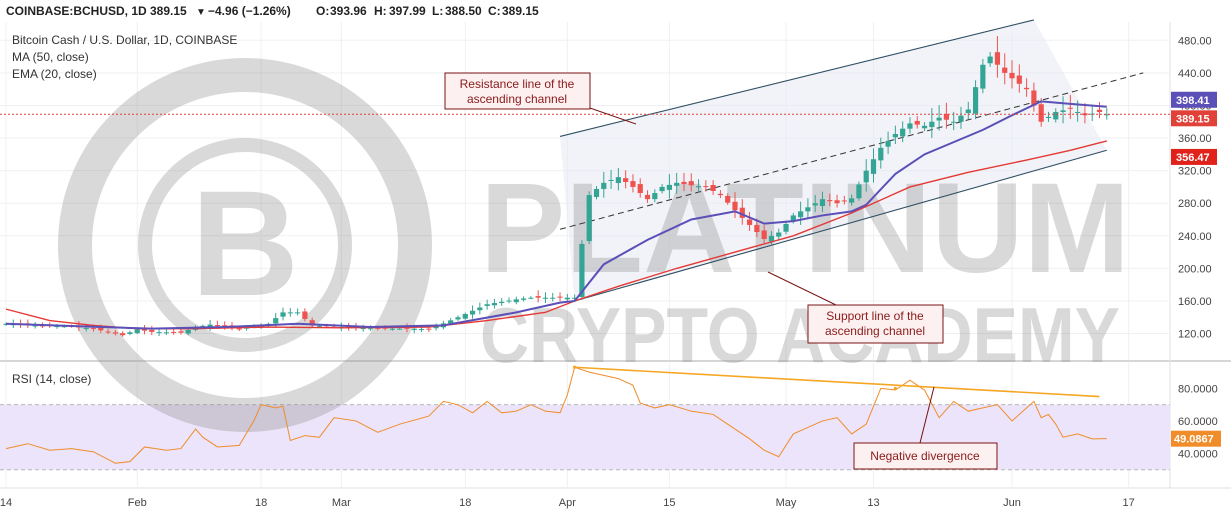 The image size is (1231, 522). What do you see at coordinates (855, 307) in the screenshot?
I see `support-annotation: Support line of the ascending channel` at bounding box center [855, 307].